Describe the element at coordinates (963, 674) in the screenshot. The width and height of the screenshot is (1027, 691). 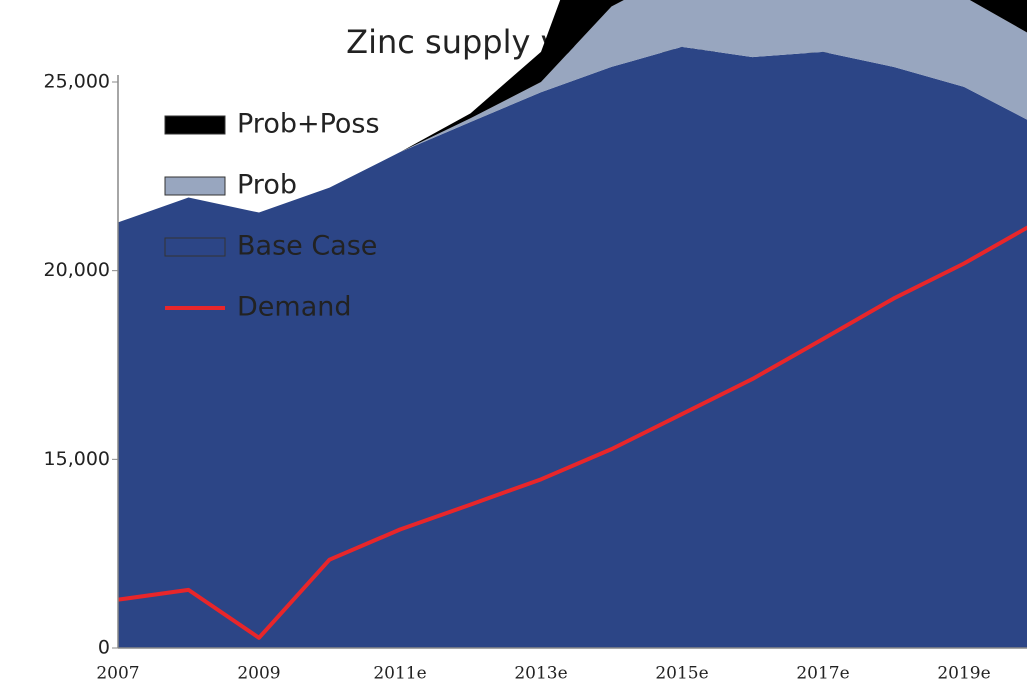
I see `x-tick-label: 2019e` at that location.